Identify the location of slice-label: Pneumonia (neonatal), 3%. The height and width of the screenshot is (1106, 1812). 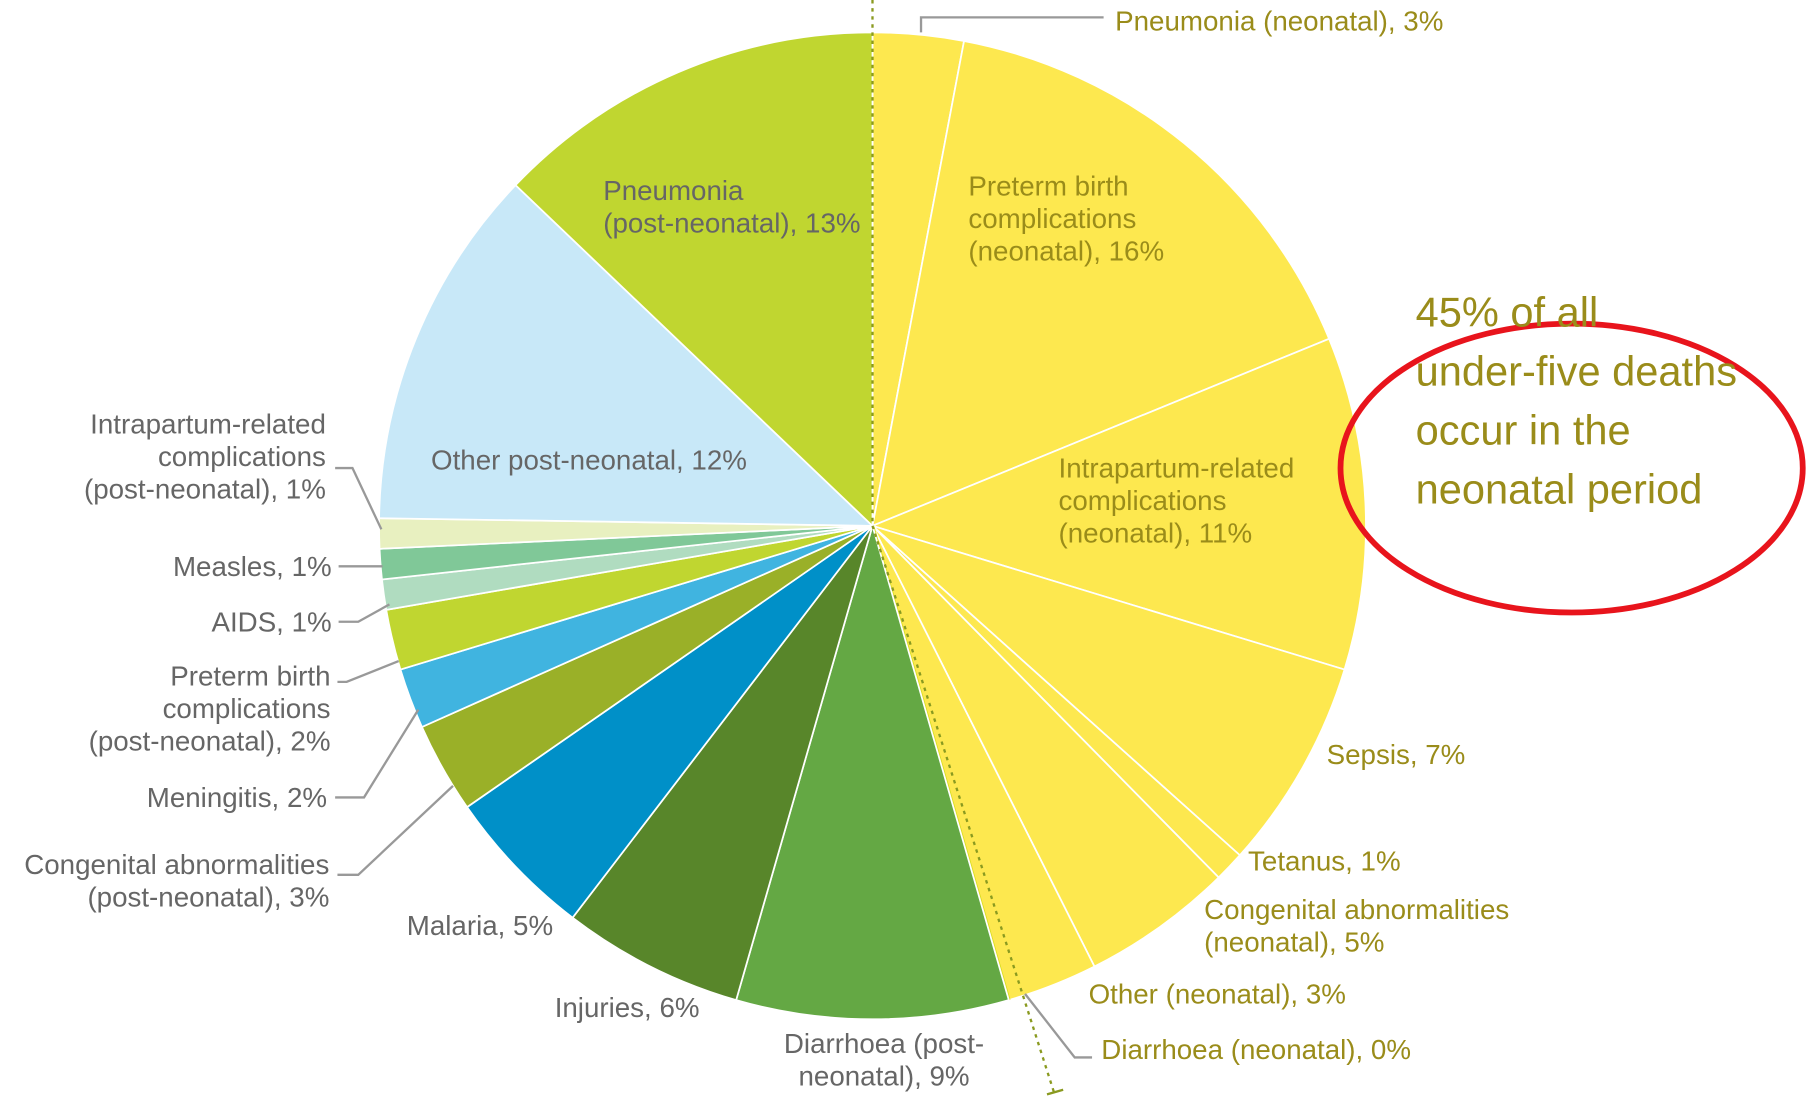
(1279, 20).